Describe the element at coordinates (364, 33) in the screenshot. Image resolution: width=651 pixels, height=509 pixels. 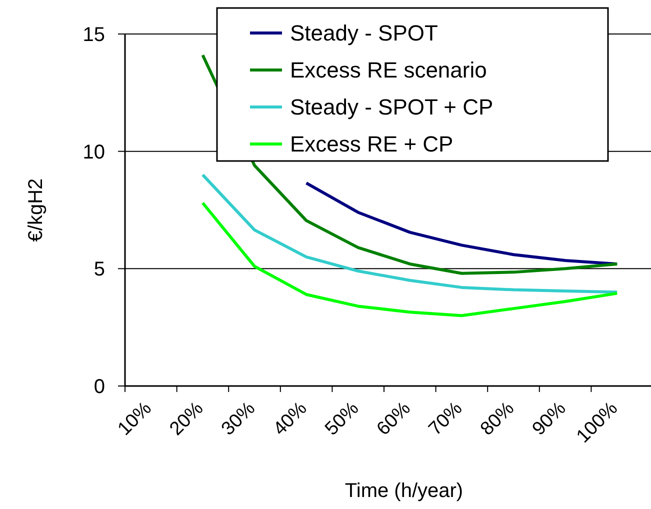
I see `legend-label: Steady - SPOT` at that location.